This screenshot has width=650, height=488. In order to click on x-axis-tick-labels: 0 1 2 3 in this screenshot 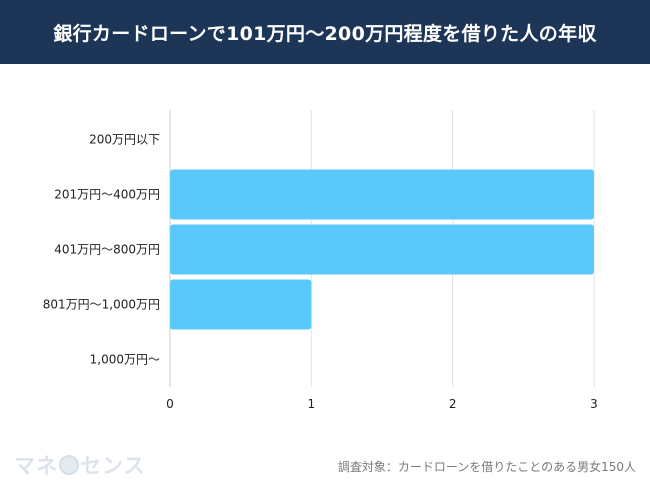, I will do `click(382, 404)`.